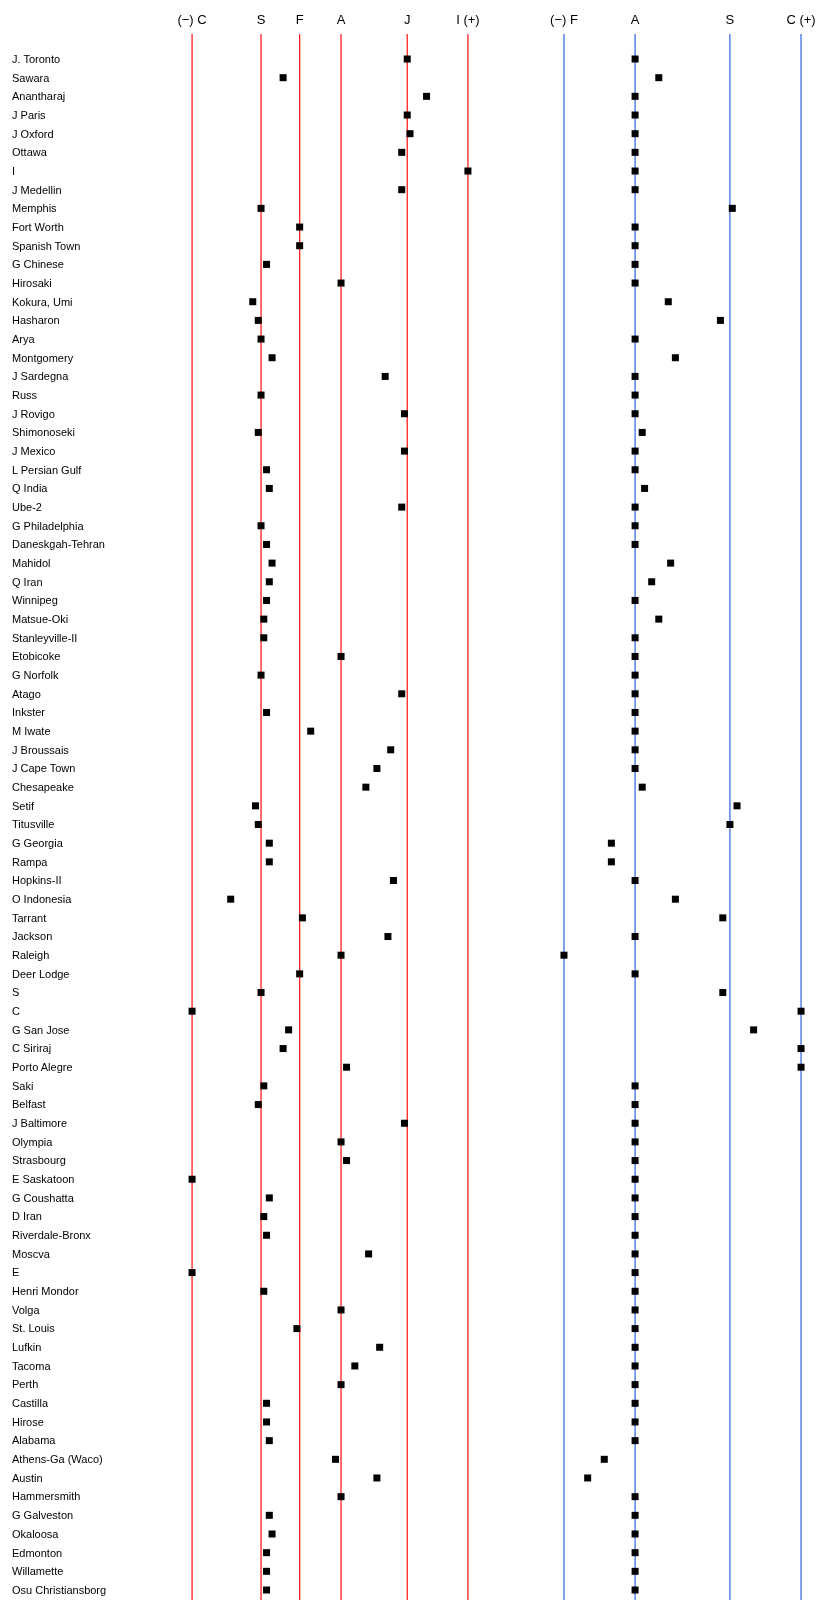 The height and width of the screenshot is (1600, 833). What do you see at coordinates (43, 1197) in the screenshot?
I see `y-tick-label: G Coushatta` at bounding box center [43, 1197].